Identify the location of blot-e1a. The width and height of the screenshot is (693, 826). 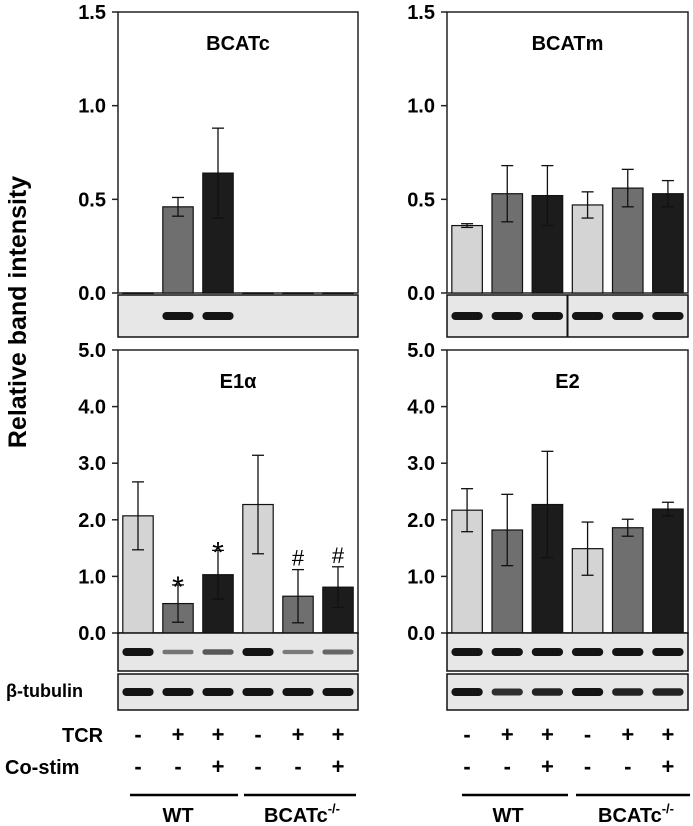
(238, 652).